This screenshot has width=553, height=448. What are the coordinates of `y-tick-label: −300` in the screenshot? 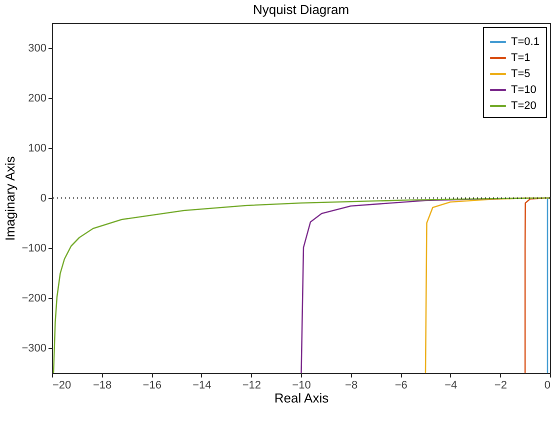 It's located at (34, 348).